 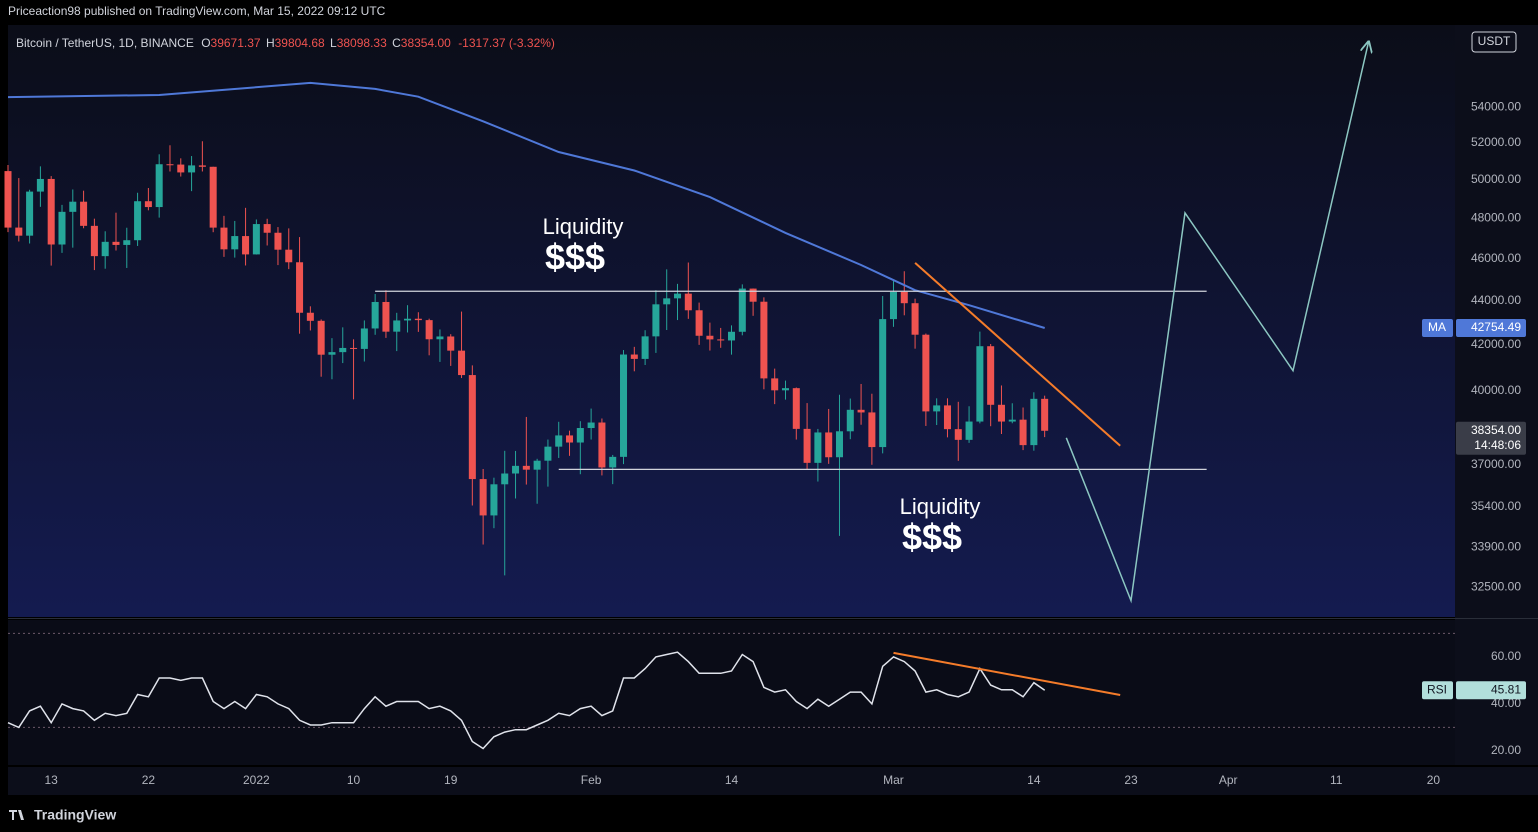 What do you see at coordinates (362, 43) in the screenshot?
I see `legend-value: 38098.33` at bounding box center [362, 43].